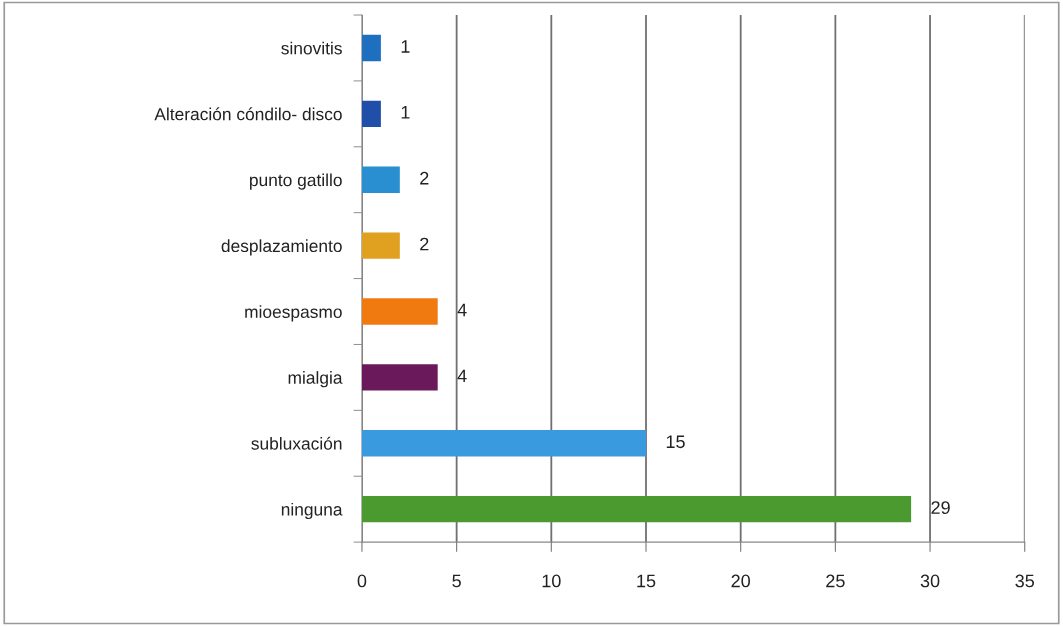 The width and height of the screenshot is (1063, 626). What do you see at coordinates (930, 581) in the screenshot?
I see `x-tick-label: 30` at bounding box center [930, 581].